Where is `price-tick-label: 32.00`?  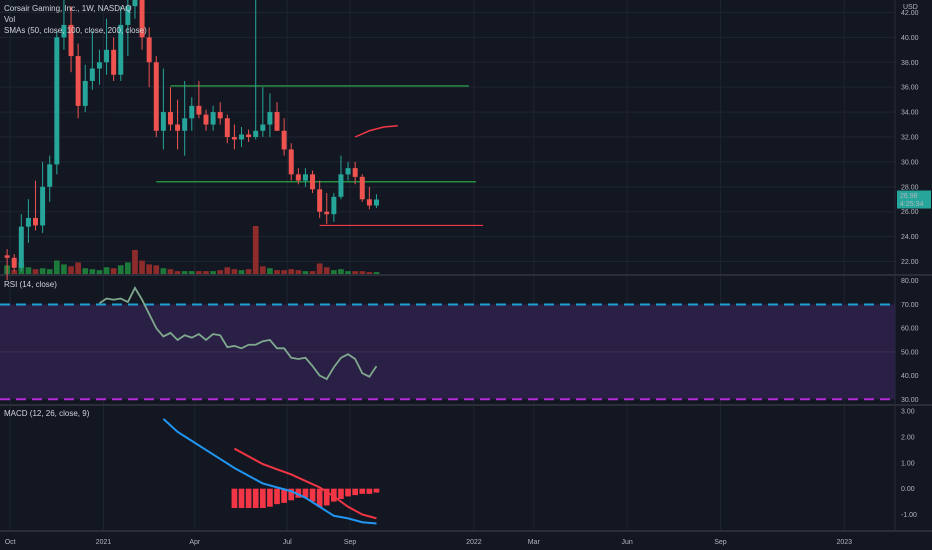 price-tick-label: 32.00 is located at coordinates (910, 138).